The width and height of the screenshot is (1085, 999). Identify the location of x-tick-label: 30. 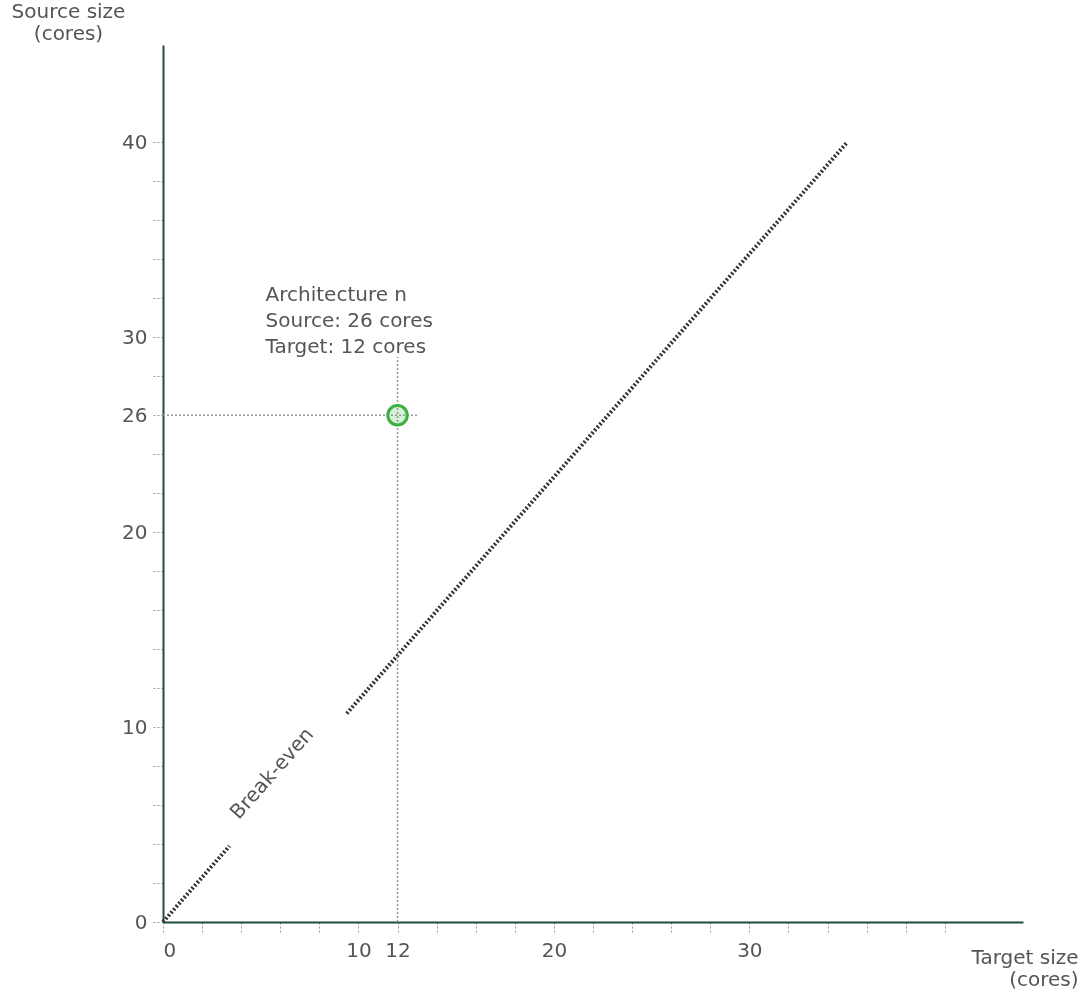
(750, 949).